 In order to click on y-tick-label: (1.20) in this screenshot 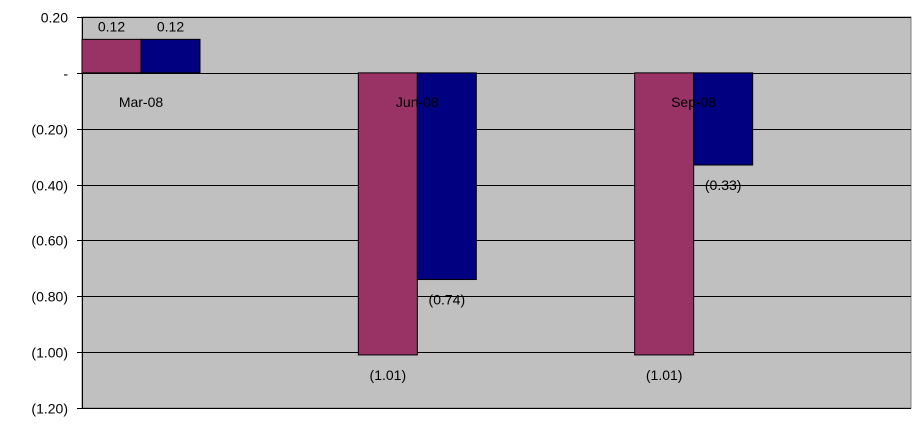, I will do `click(49, 409)`.